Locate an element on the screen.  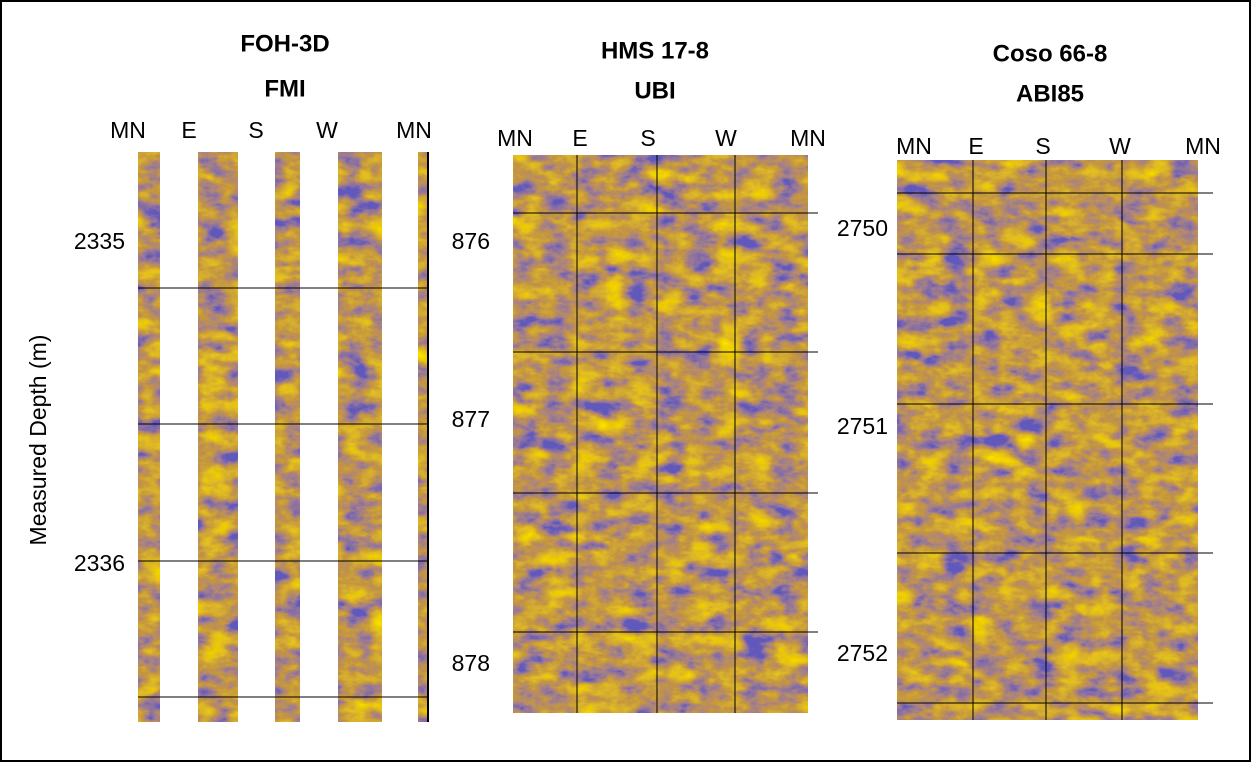
panel-title: HMS 17-8 is located at coordinates (655, 50).